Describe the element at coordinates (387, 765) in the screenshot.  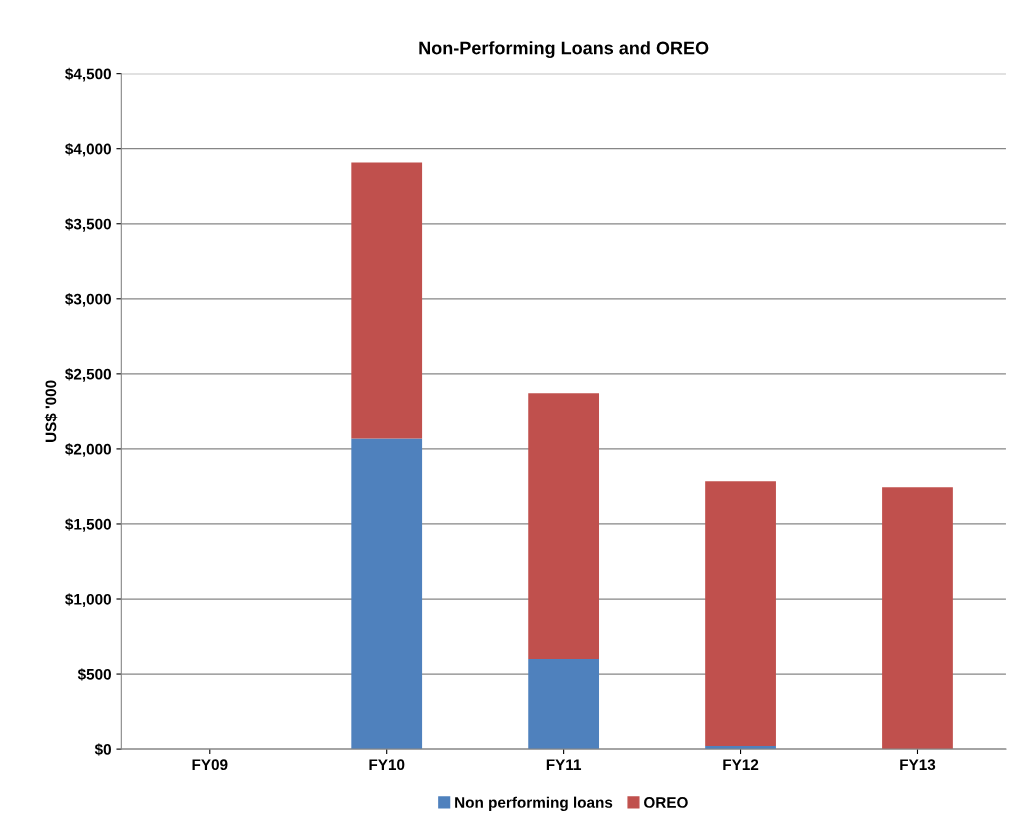
I see `x-tick-label: FY10` at that location.